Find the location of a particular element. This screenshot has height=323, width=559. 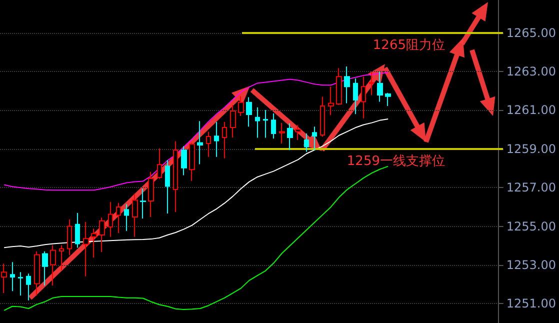

y-tick-label: 1257.00 is located at coordinates (531, 187).